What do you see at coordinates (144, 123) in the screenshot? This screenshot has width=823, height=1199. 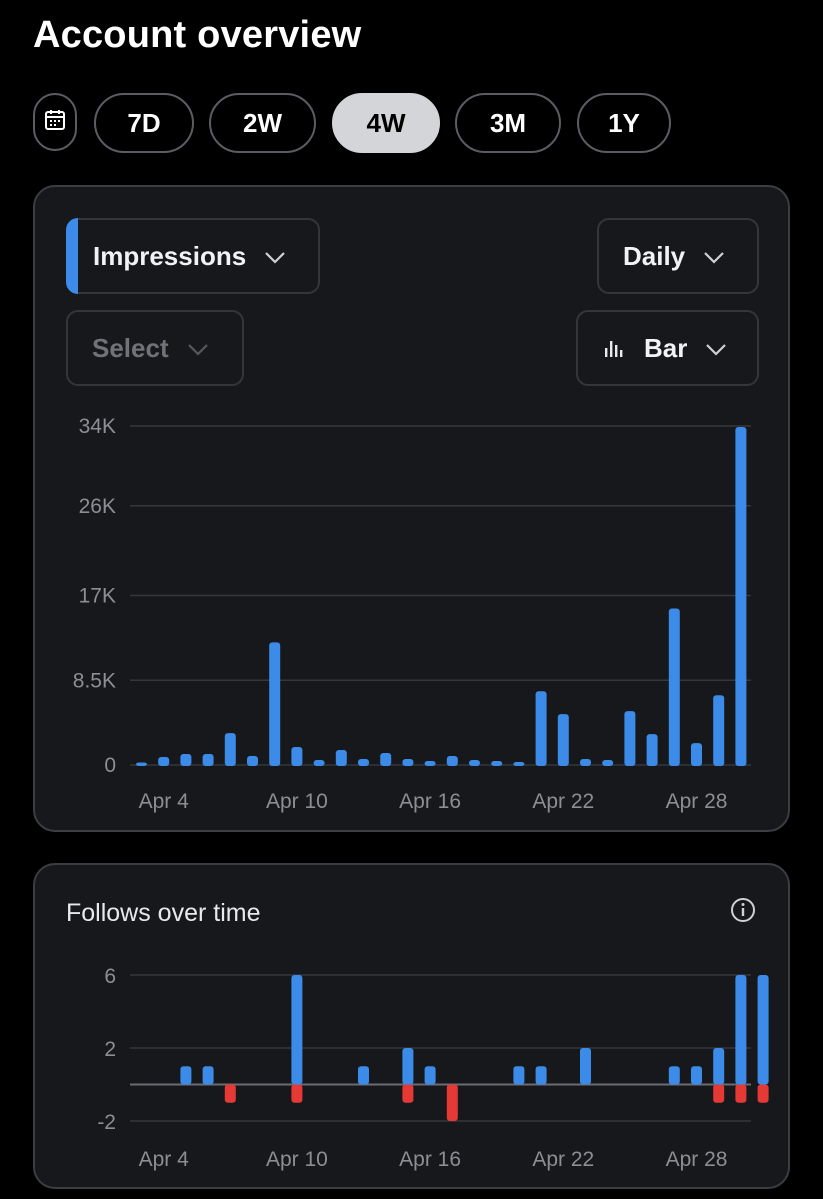 I see `range-7d-button: 7D` at bounding box center [144, 123].